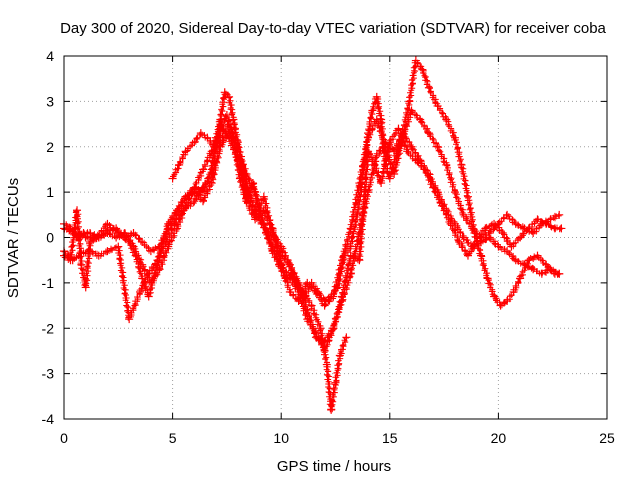 This screenshot has height=480, width=640. Describe the element at coordinates (48, 283) in the screenshot. I see `y-tick-label: -1` at that location.